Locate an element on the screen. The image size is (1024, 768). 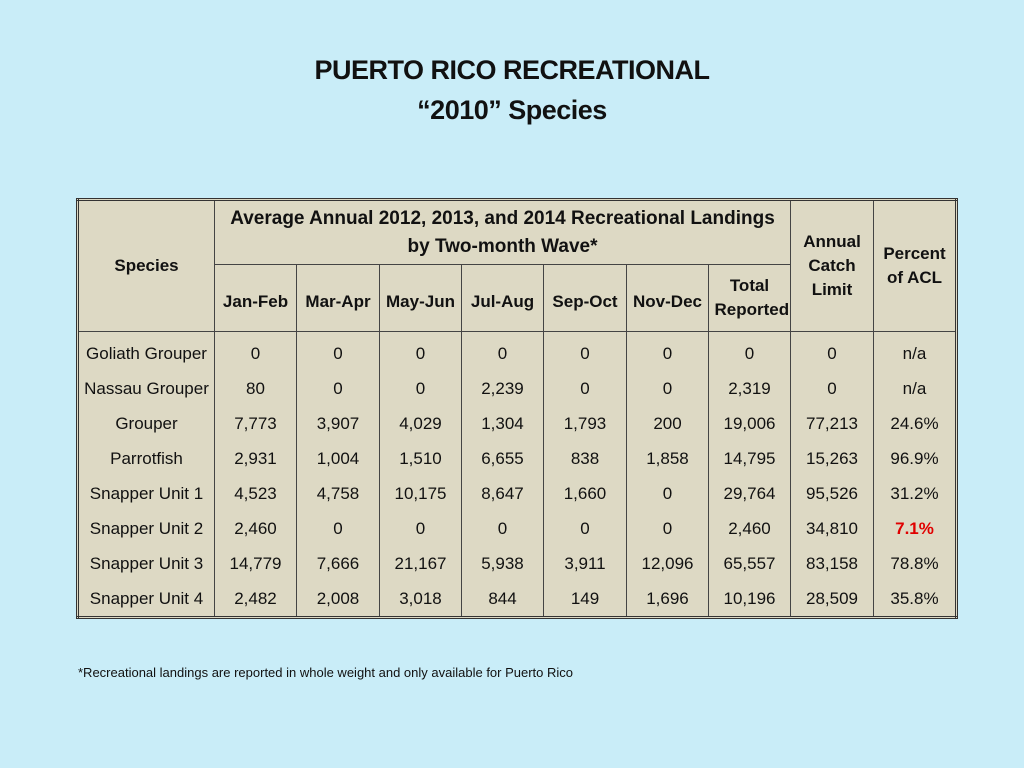
species-cell: Grouper is located at coordinates (146, 423).